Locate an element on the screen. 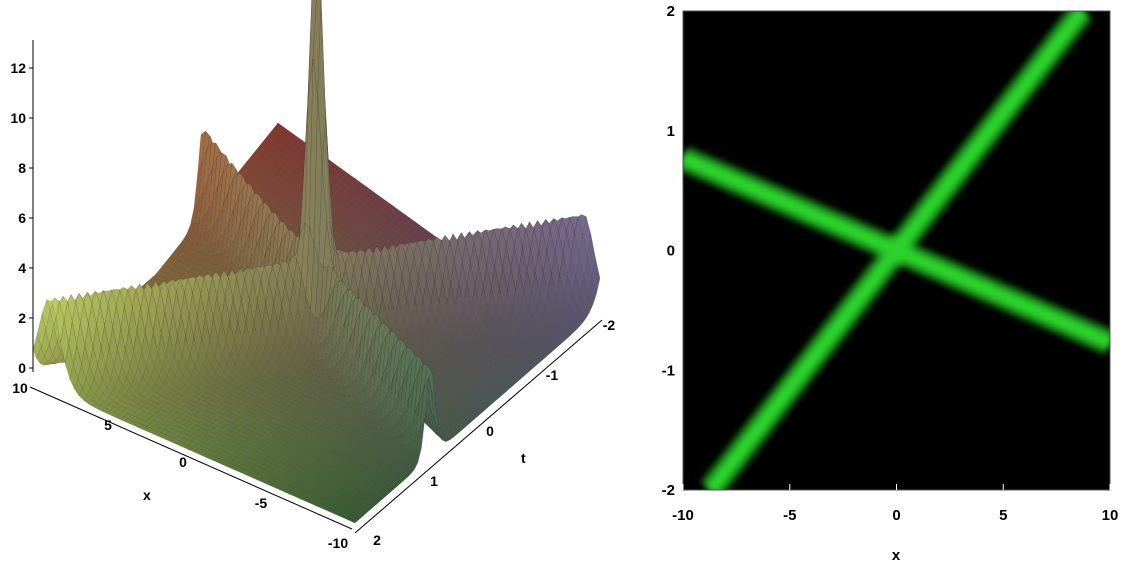 This screenshot has height=572, width=1128. z-axis: 0 2 4 6 8 10 12 is located at coordinates (22, 208).